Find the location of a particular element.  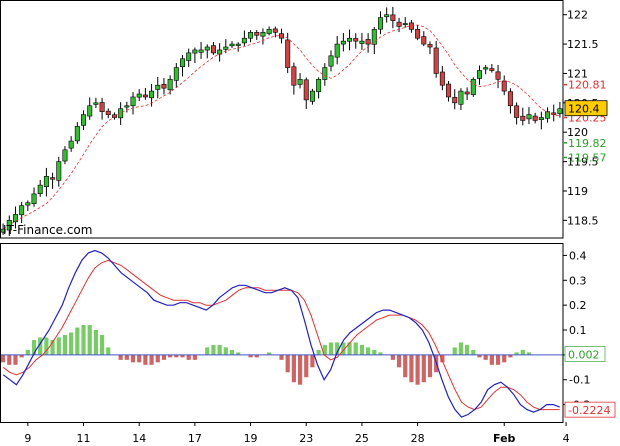

price-tick-label: 121 is located at coordinates (577, 73).